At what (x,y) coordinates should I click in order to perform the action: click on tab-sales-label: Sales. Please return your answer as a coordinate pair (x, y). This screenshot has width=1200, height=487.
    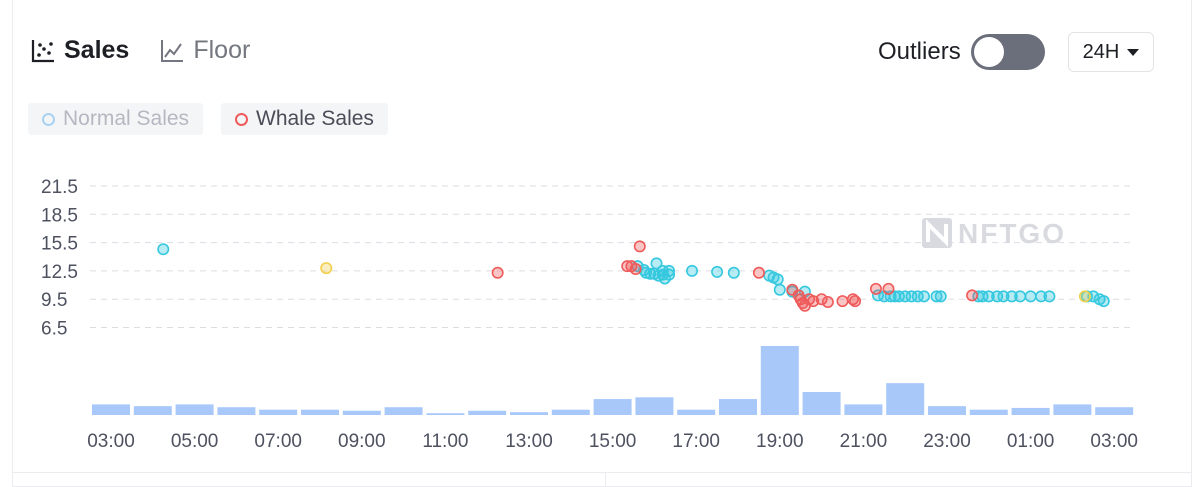
    Looking at the image, I should click on (97, 50).